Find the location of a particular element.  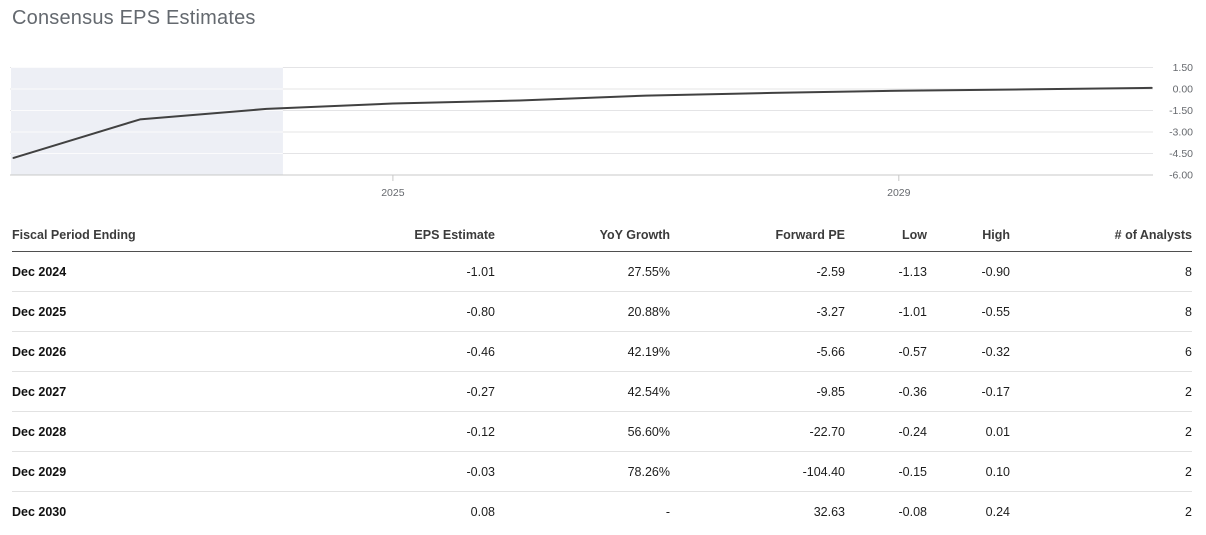

value-cell: - is located at coordinates (667, 511).